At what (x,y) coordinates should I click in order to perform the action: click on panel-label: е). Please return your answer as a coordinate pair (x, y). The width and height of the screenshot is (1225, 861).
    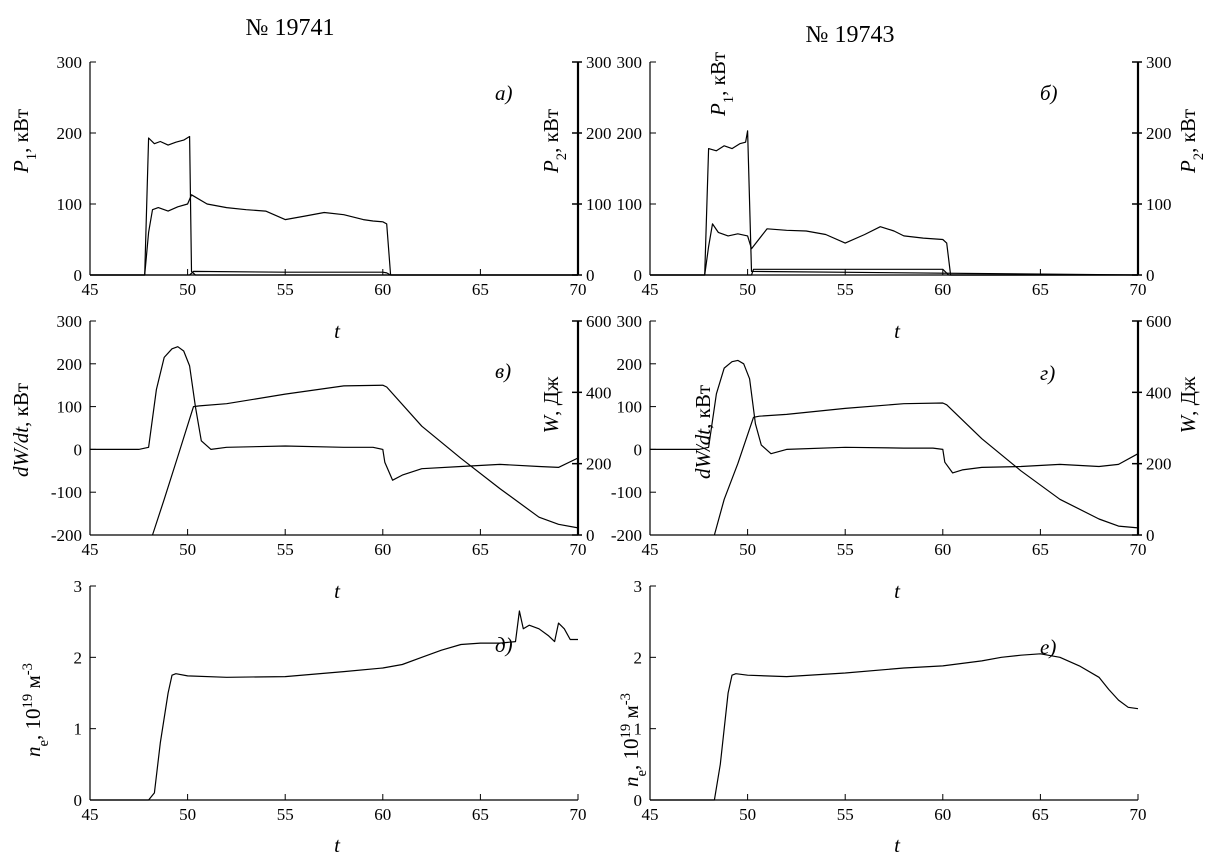
    Looking at the image, I should click on (1048, 647).